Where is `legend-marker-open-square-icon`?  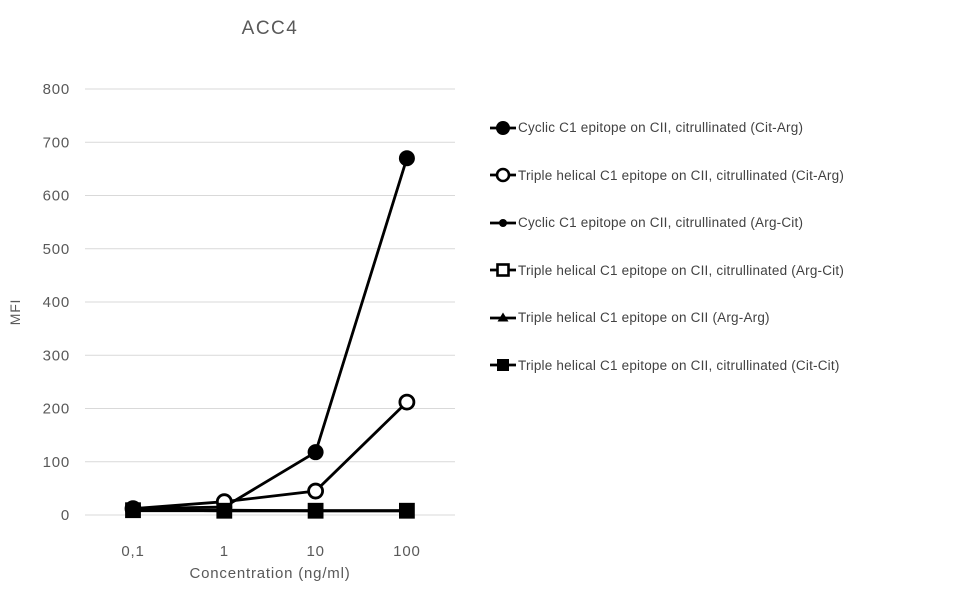 legend-marker-open-square-icon is located at coordinates (503, 270).